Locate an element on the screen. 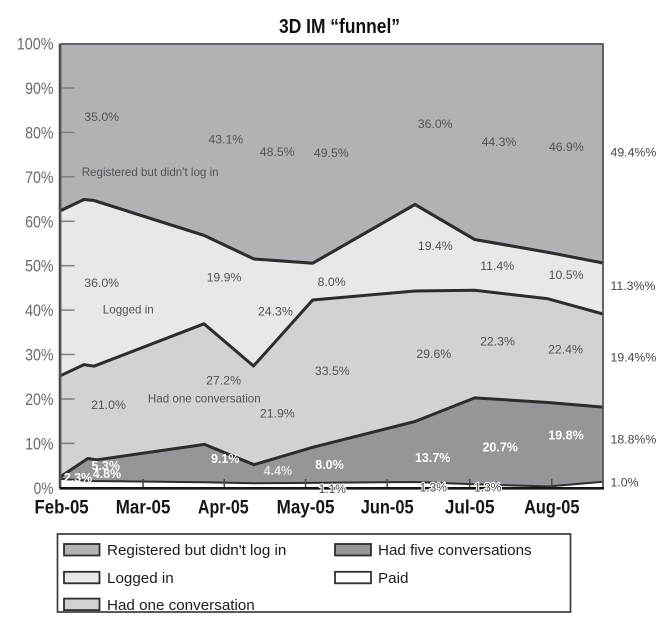 The width and height of the screenshot is (665, 622). svg-text: Mar-05 is located at coordinates (143, 508).